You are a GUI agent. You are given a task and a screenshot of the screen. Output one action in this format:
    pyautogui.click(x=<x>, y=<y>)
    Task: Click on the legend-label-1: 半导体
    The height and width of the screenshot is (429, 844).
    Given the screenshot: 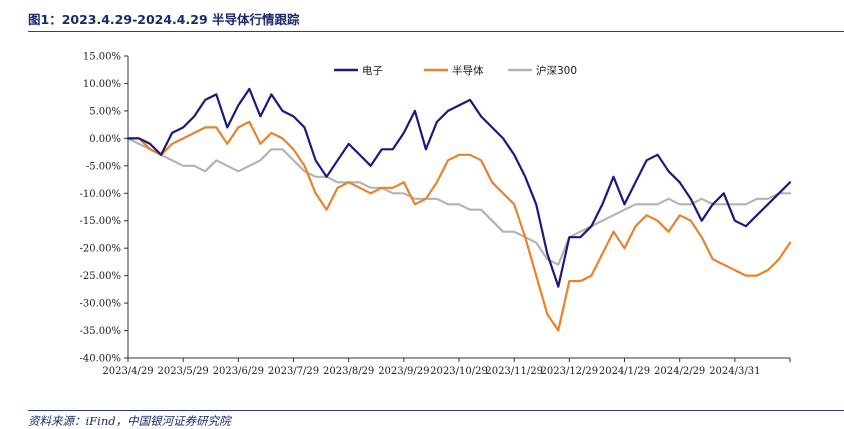 What is the action you would take?
    pyautogui.click(x=468, y=70)
    